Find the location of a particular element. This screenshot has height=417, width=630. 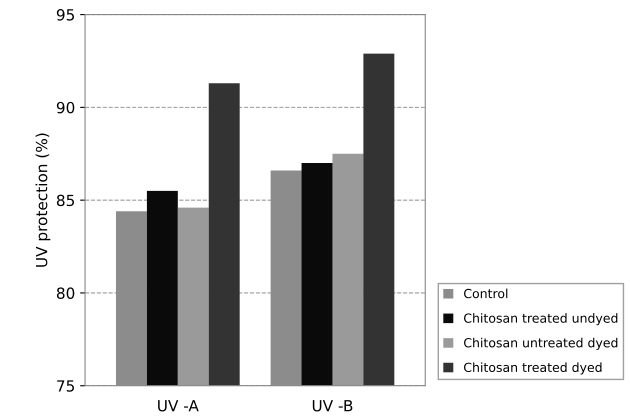

y-tick-label: 95 is located at coordinates (65, 15).